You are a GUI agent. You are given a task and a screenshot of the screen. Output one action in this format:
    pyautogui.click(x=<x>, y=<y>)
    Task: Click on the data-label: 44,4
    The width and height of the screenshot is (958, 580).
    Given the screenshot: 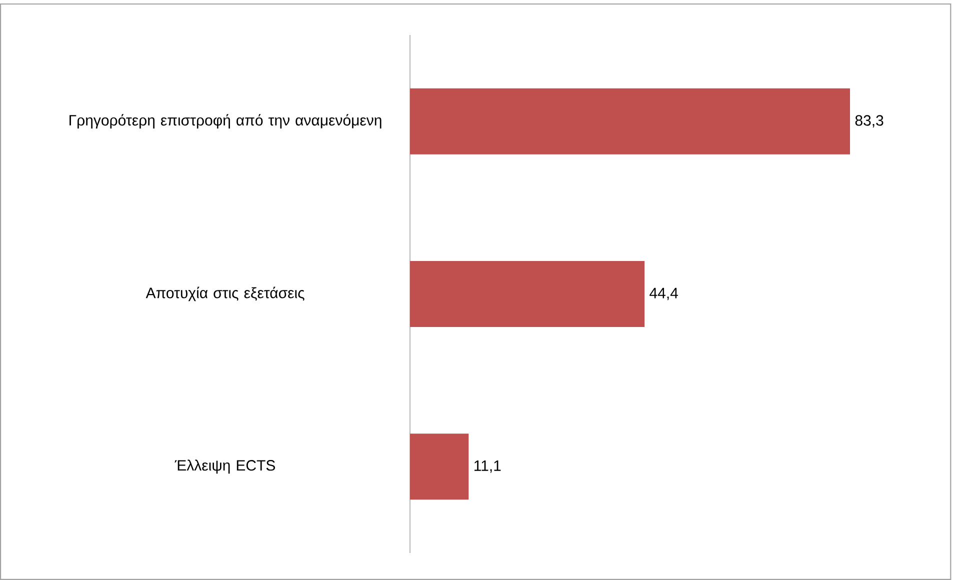 What is the action you would take?
    pyautogui.click(x=664, y=294)
    